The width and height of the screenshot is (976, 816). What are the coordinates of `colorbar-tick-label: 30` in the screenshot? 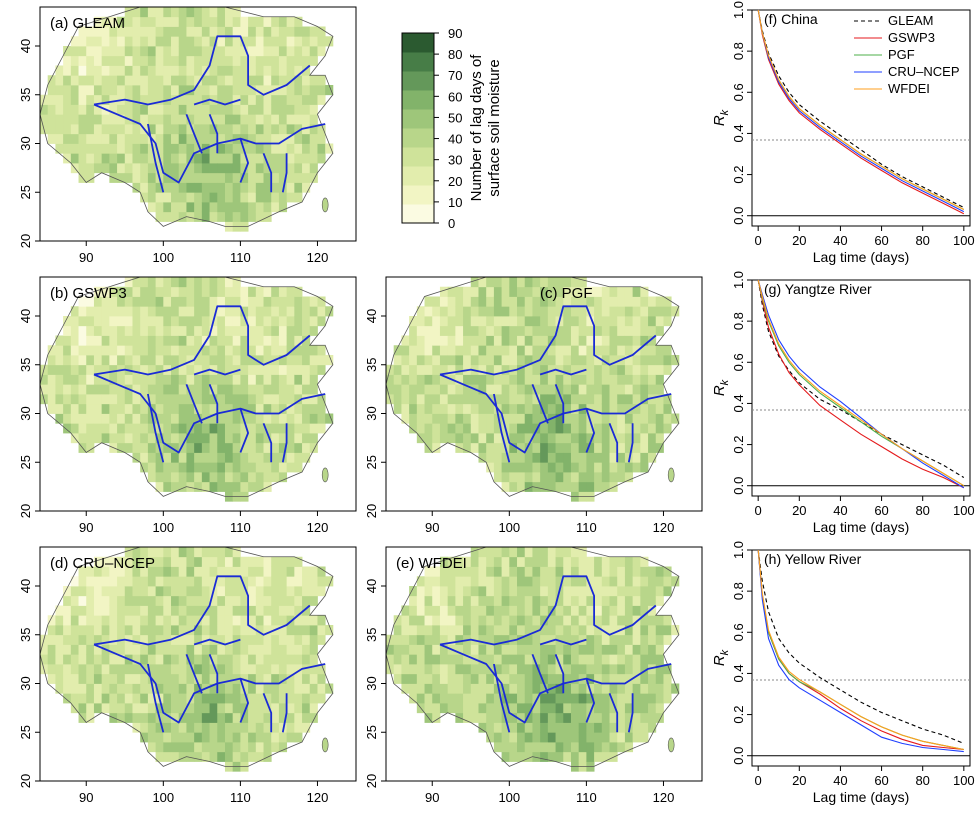 It's located at (455, 160).